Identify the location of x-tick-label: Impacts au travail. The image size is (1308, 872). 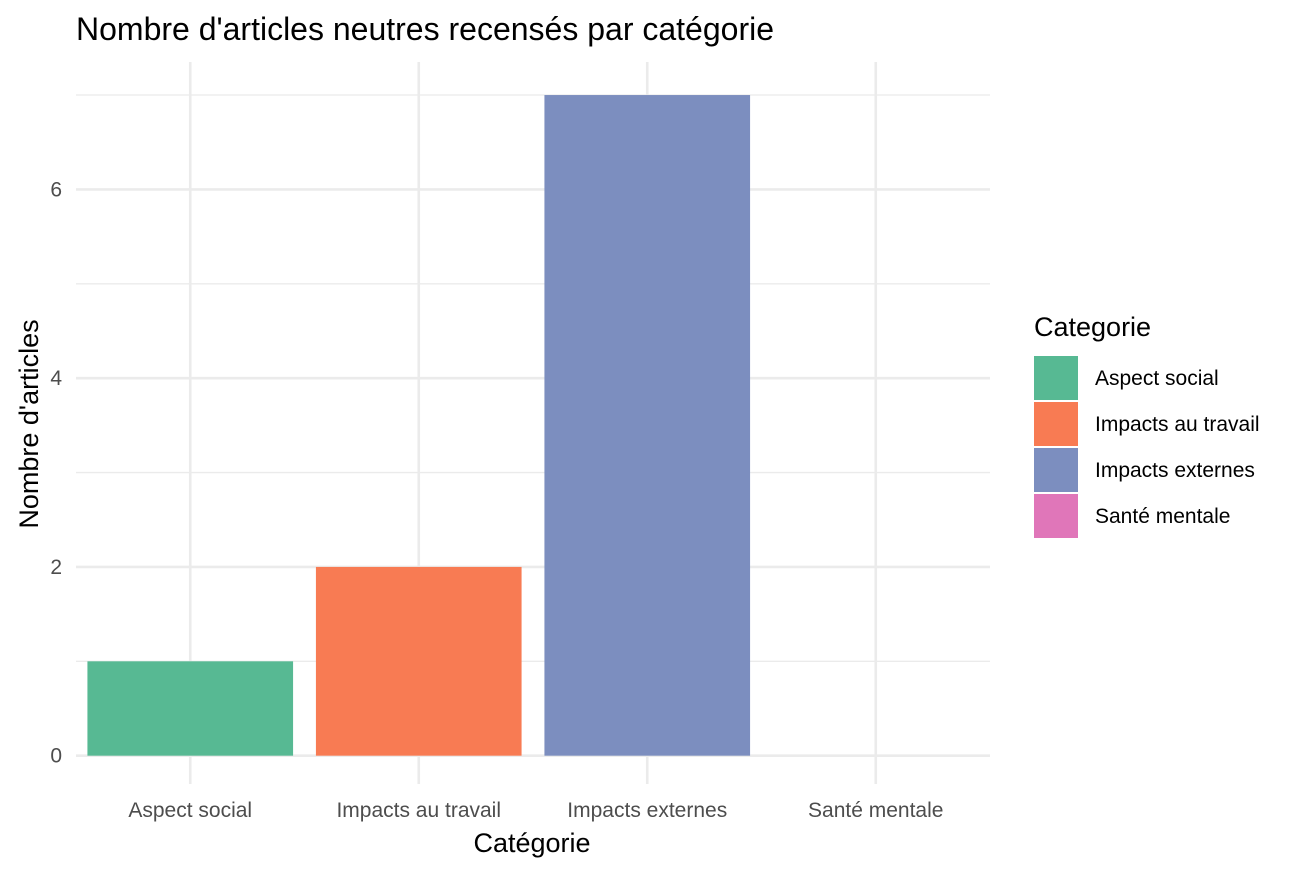
(418, 810).